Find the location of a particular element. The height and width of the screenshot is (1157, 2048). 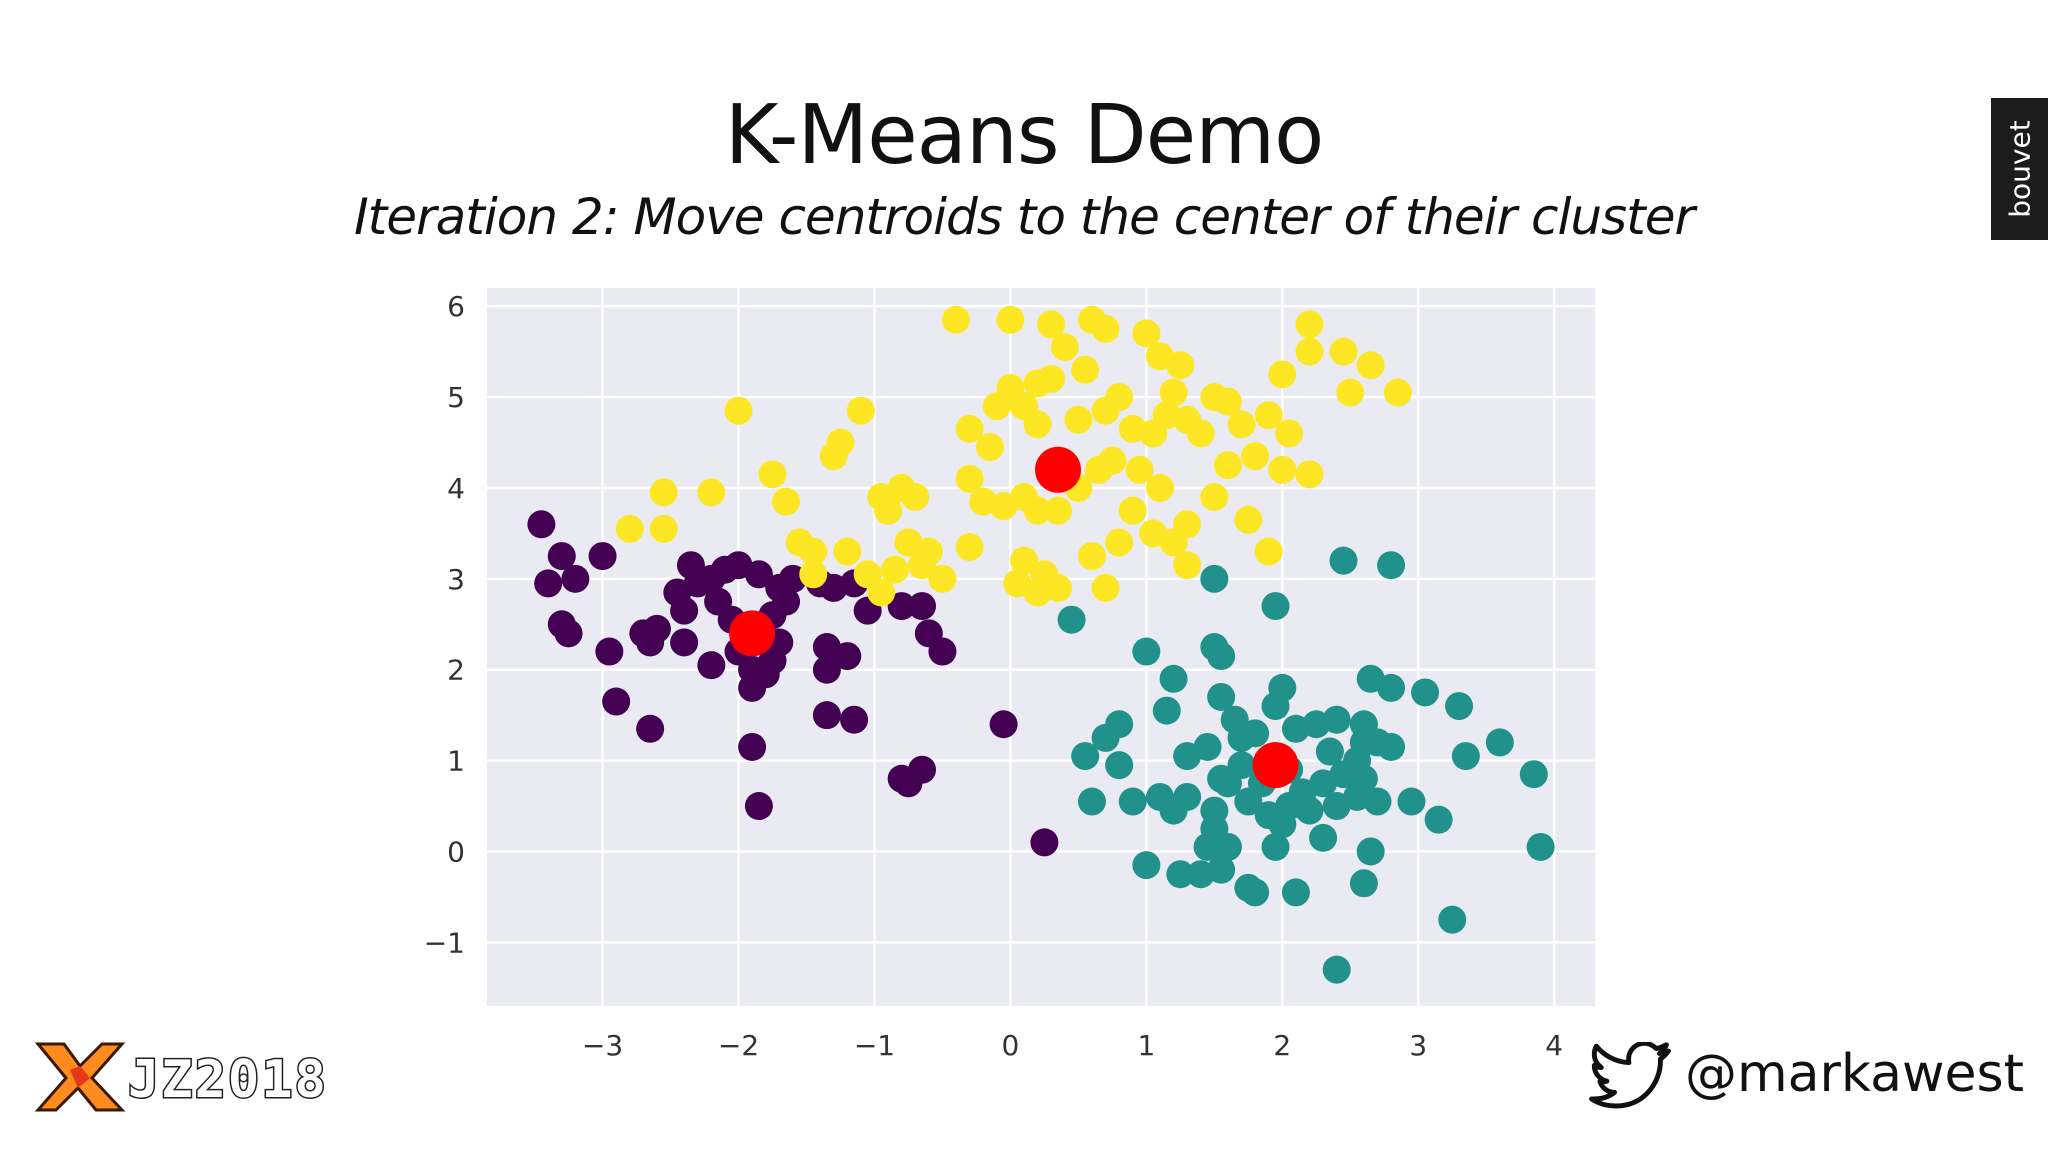

event-logo-text: JZ2018 is located at coordinates (227, 1080).